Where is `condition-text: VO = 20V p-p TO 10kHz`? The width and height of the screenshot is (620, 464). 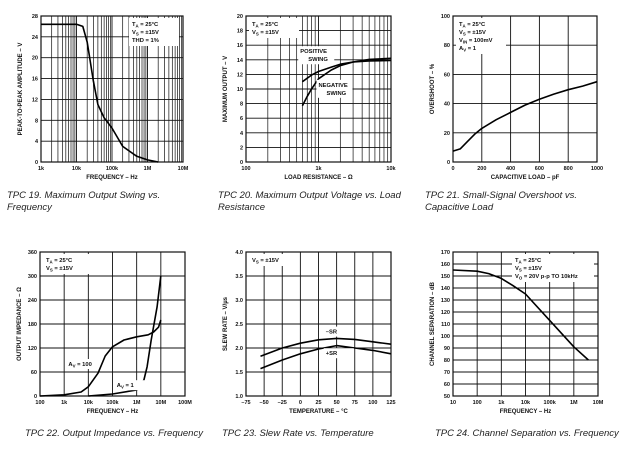 condition-text: VO = 20V p-p TO 10kHz is located at coordinates (546, 277).